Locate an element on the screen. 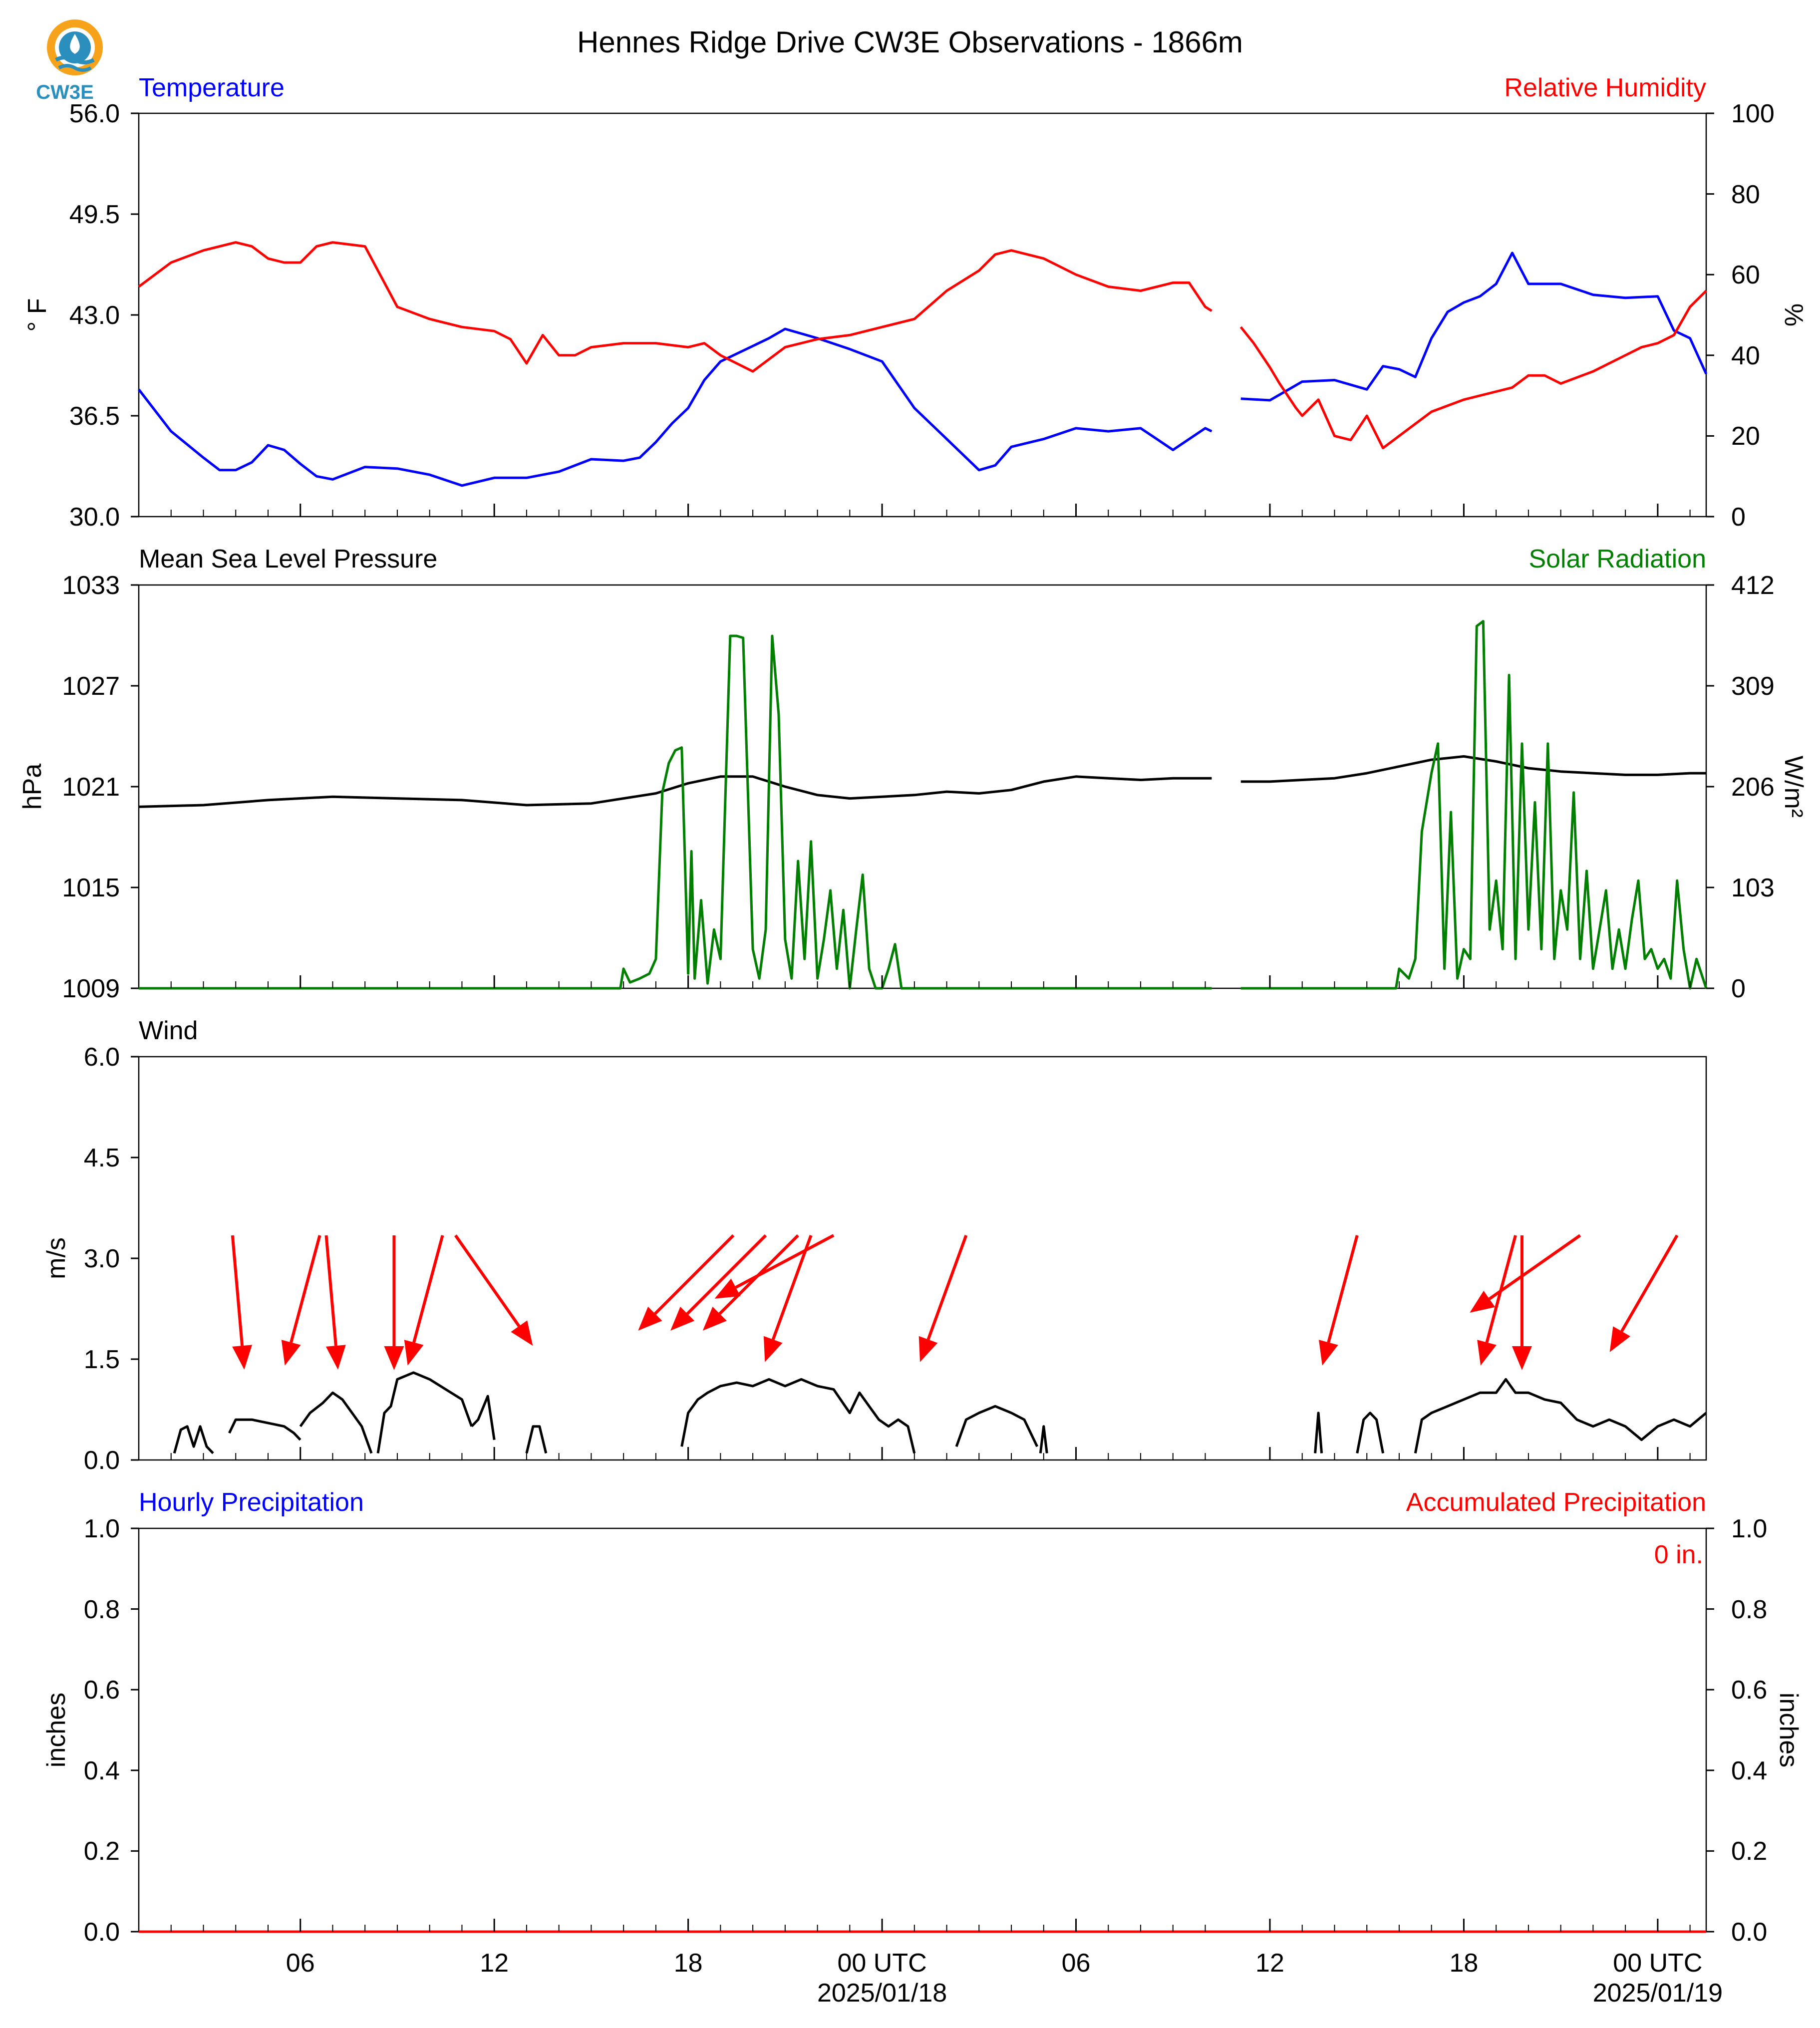  x-date-label: 2025/01/18 is located at coordinates (882, 1993).